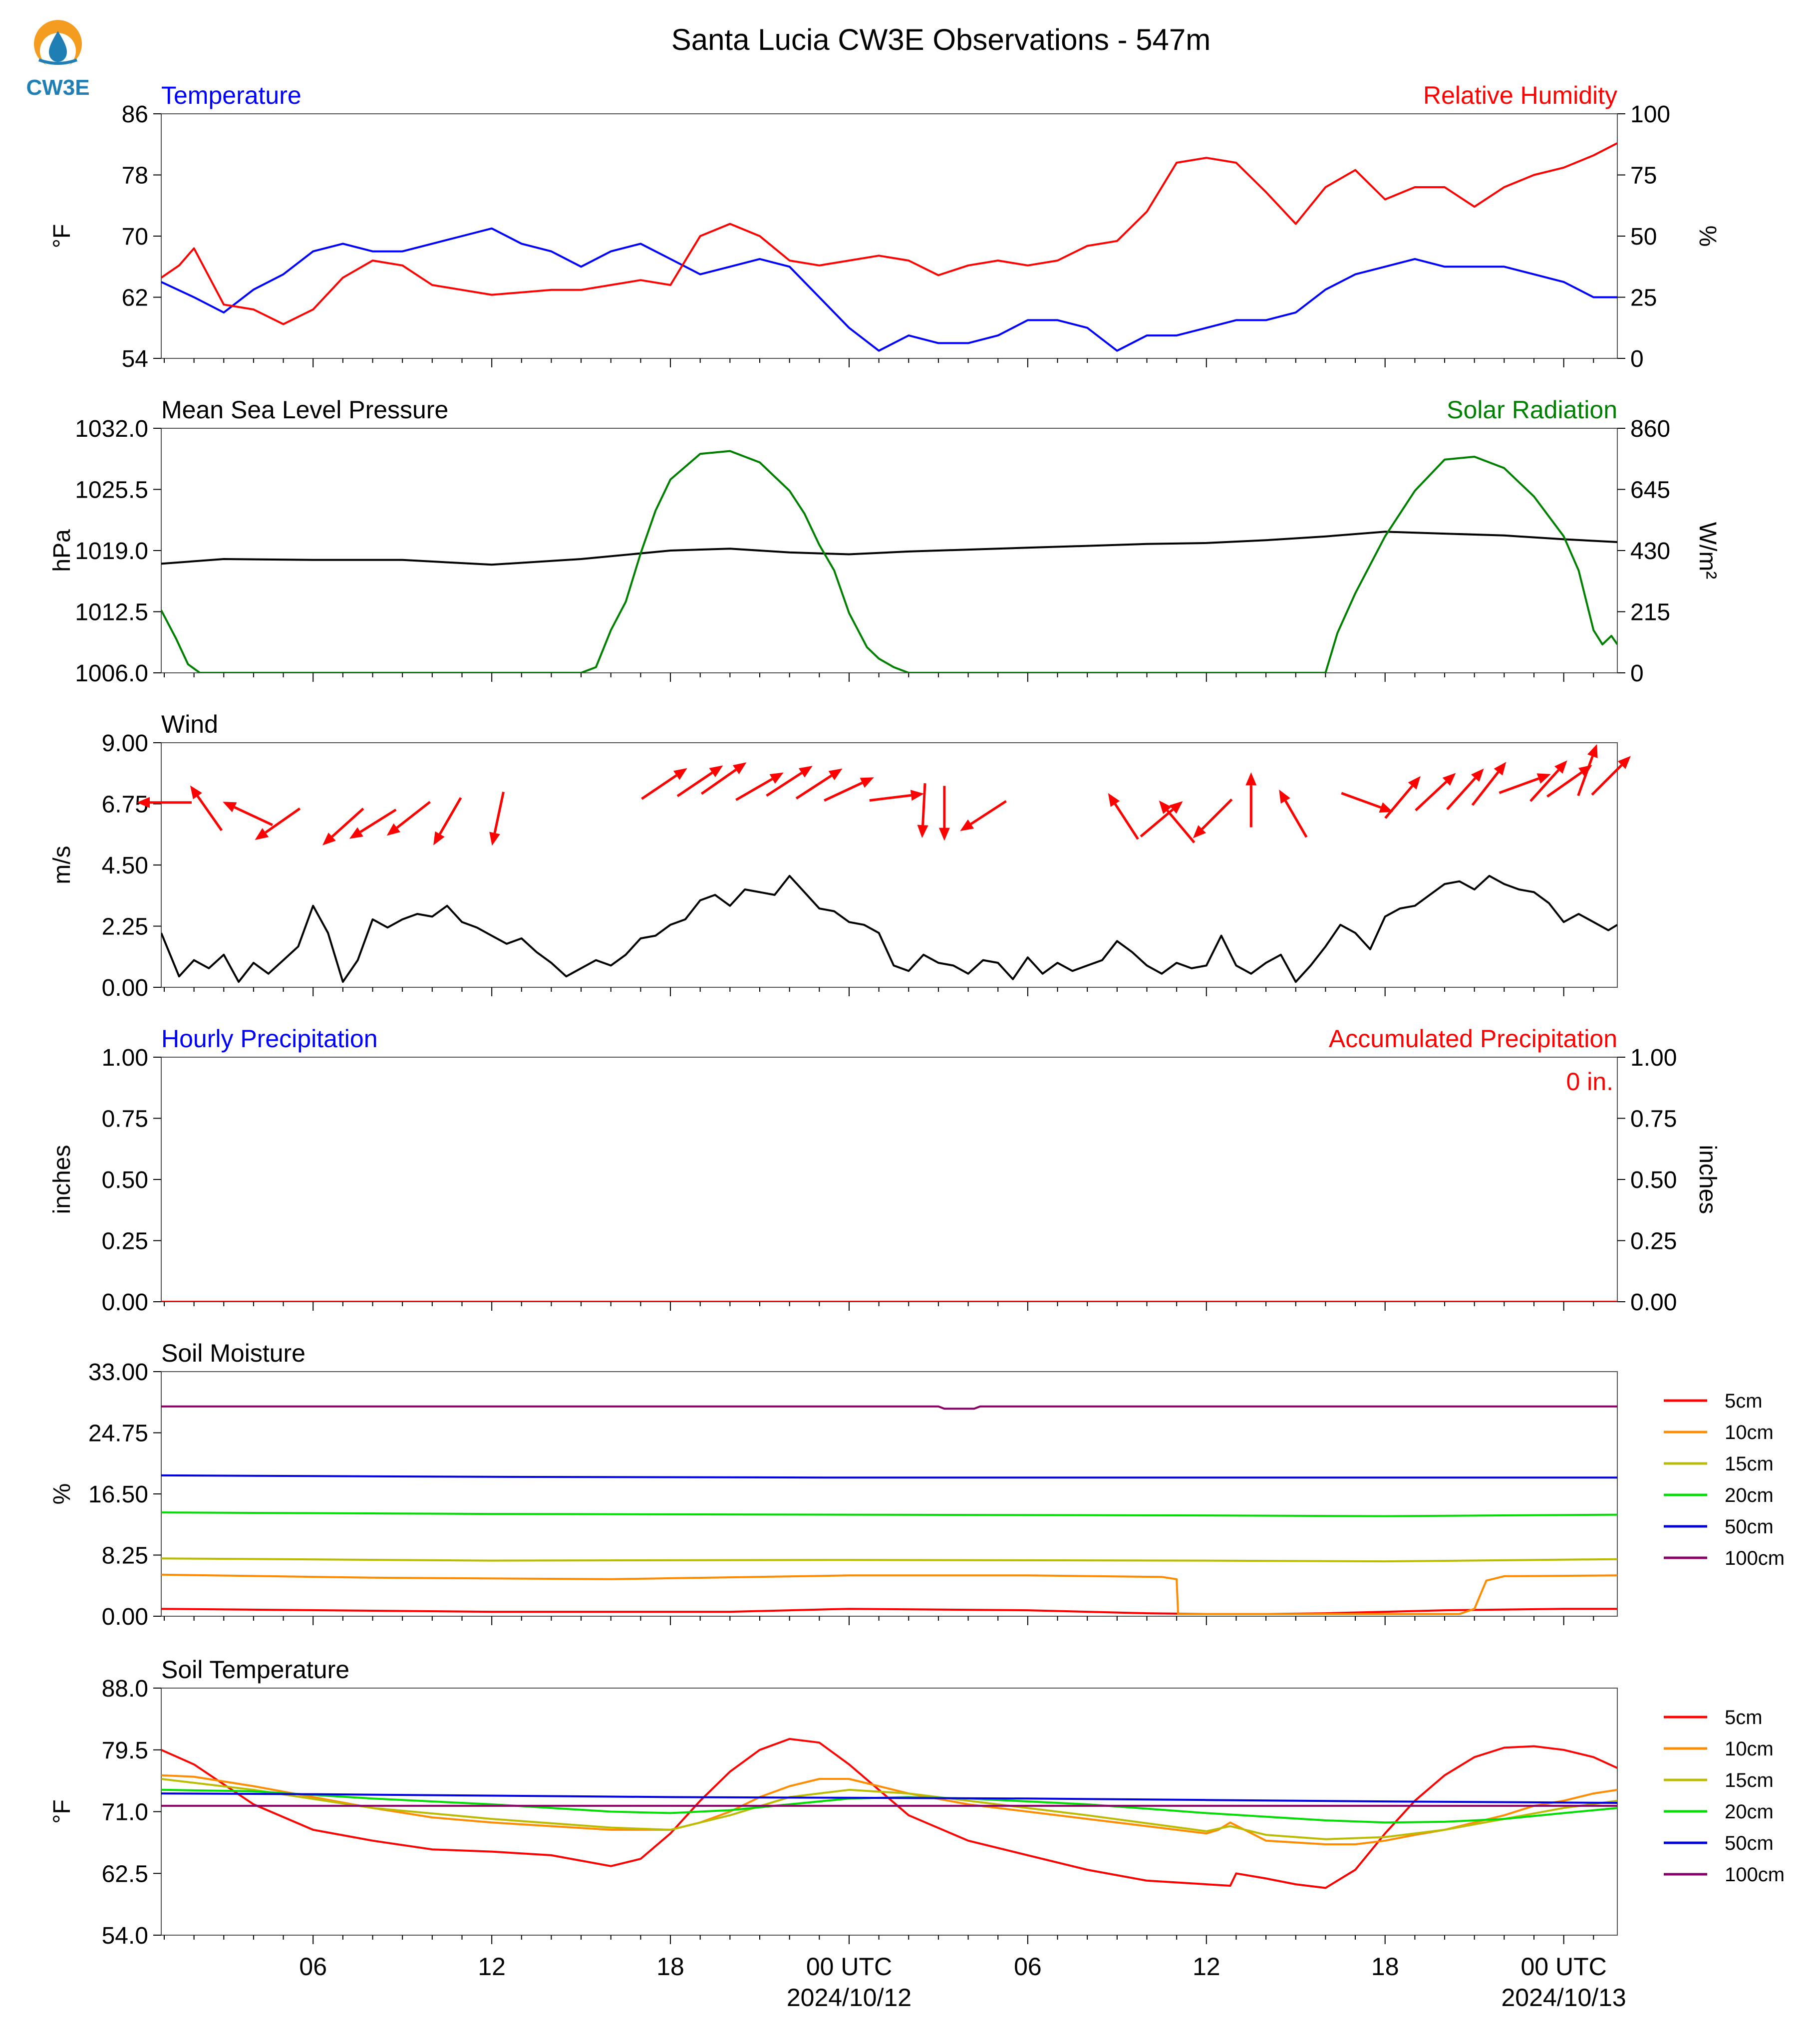 This screenshot has height=2028, width=1820. What do you see at coordinates (233, 1353) in the screenshot?
I see `panel-title-left: Soil Moisture` at bounding box center [233, 1353].